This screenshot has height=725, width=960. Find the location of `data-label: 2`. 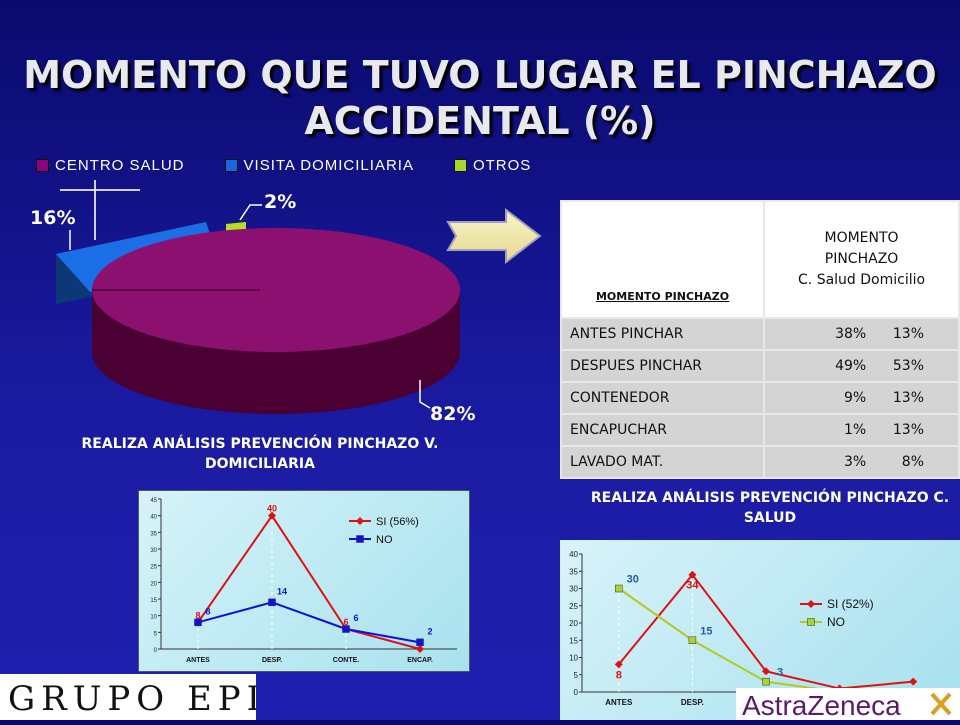

data-label: 2 is located at coordinates (429, 631).